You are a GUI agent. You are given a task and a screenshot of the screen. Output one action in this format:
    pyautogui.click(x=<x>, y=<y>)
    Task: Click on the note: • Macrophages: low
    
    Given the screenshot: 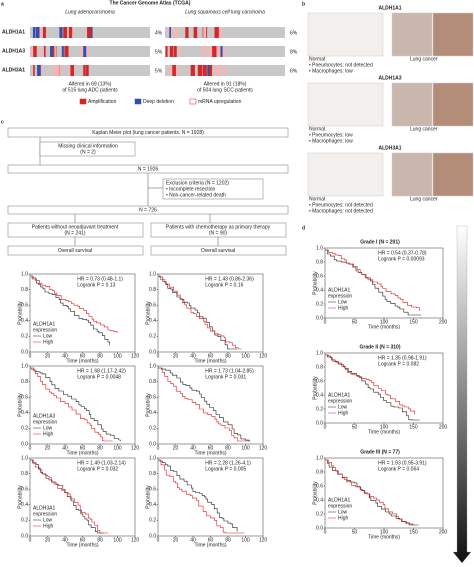 What is the action you would take?
    pyautogui.click(x=331, y=141)
    